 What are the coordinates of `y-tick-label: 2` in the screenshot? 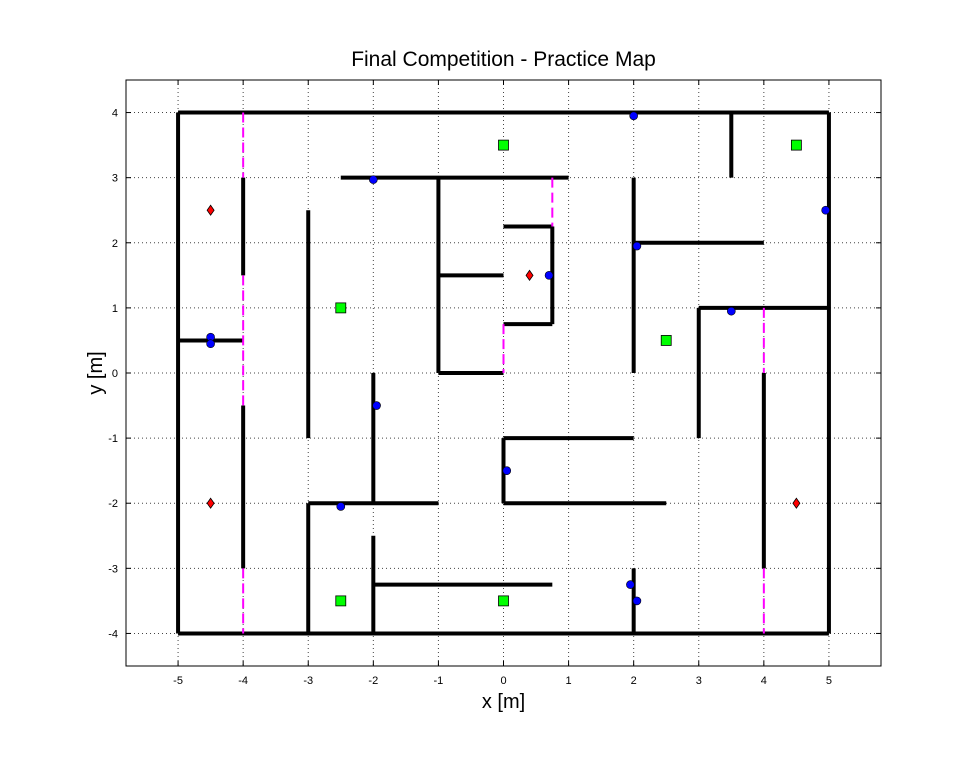 It's located at (115, 244).